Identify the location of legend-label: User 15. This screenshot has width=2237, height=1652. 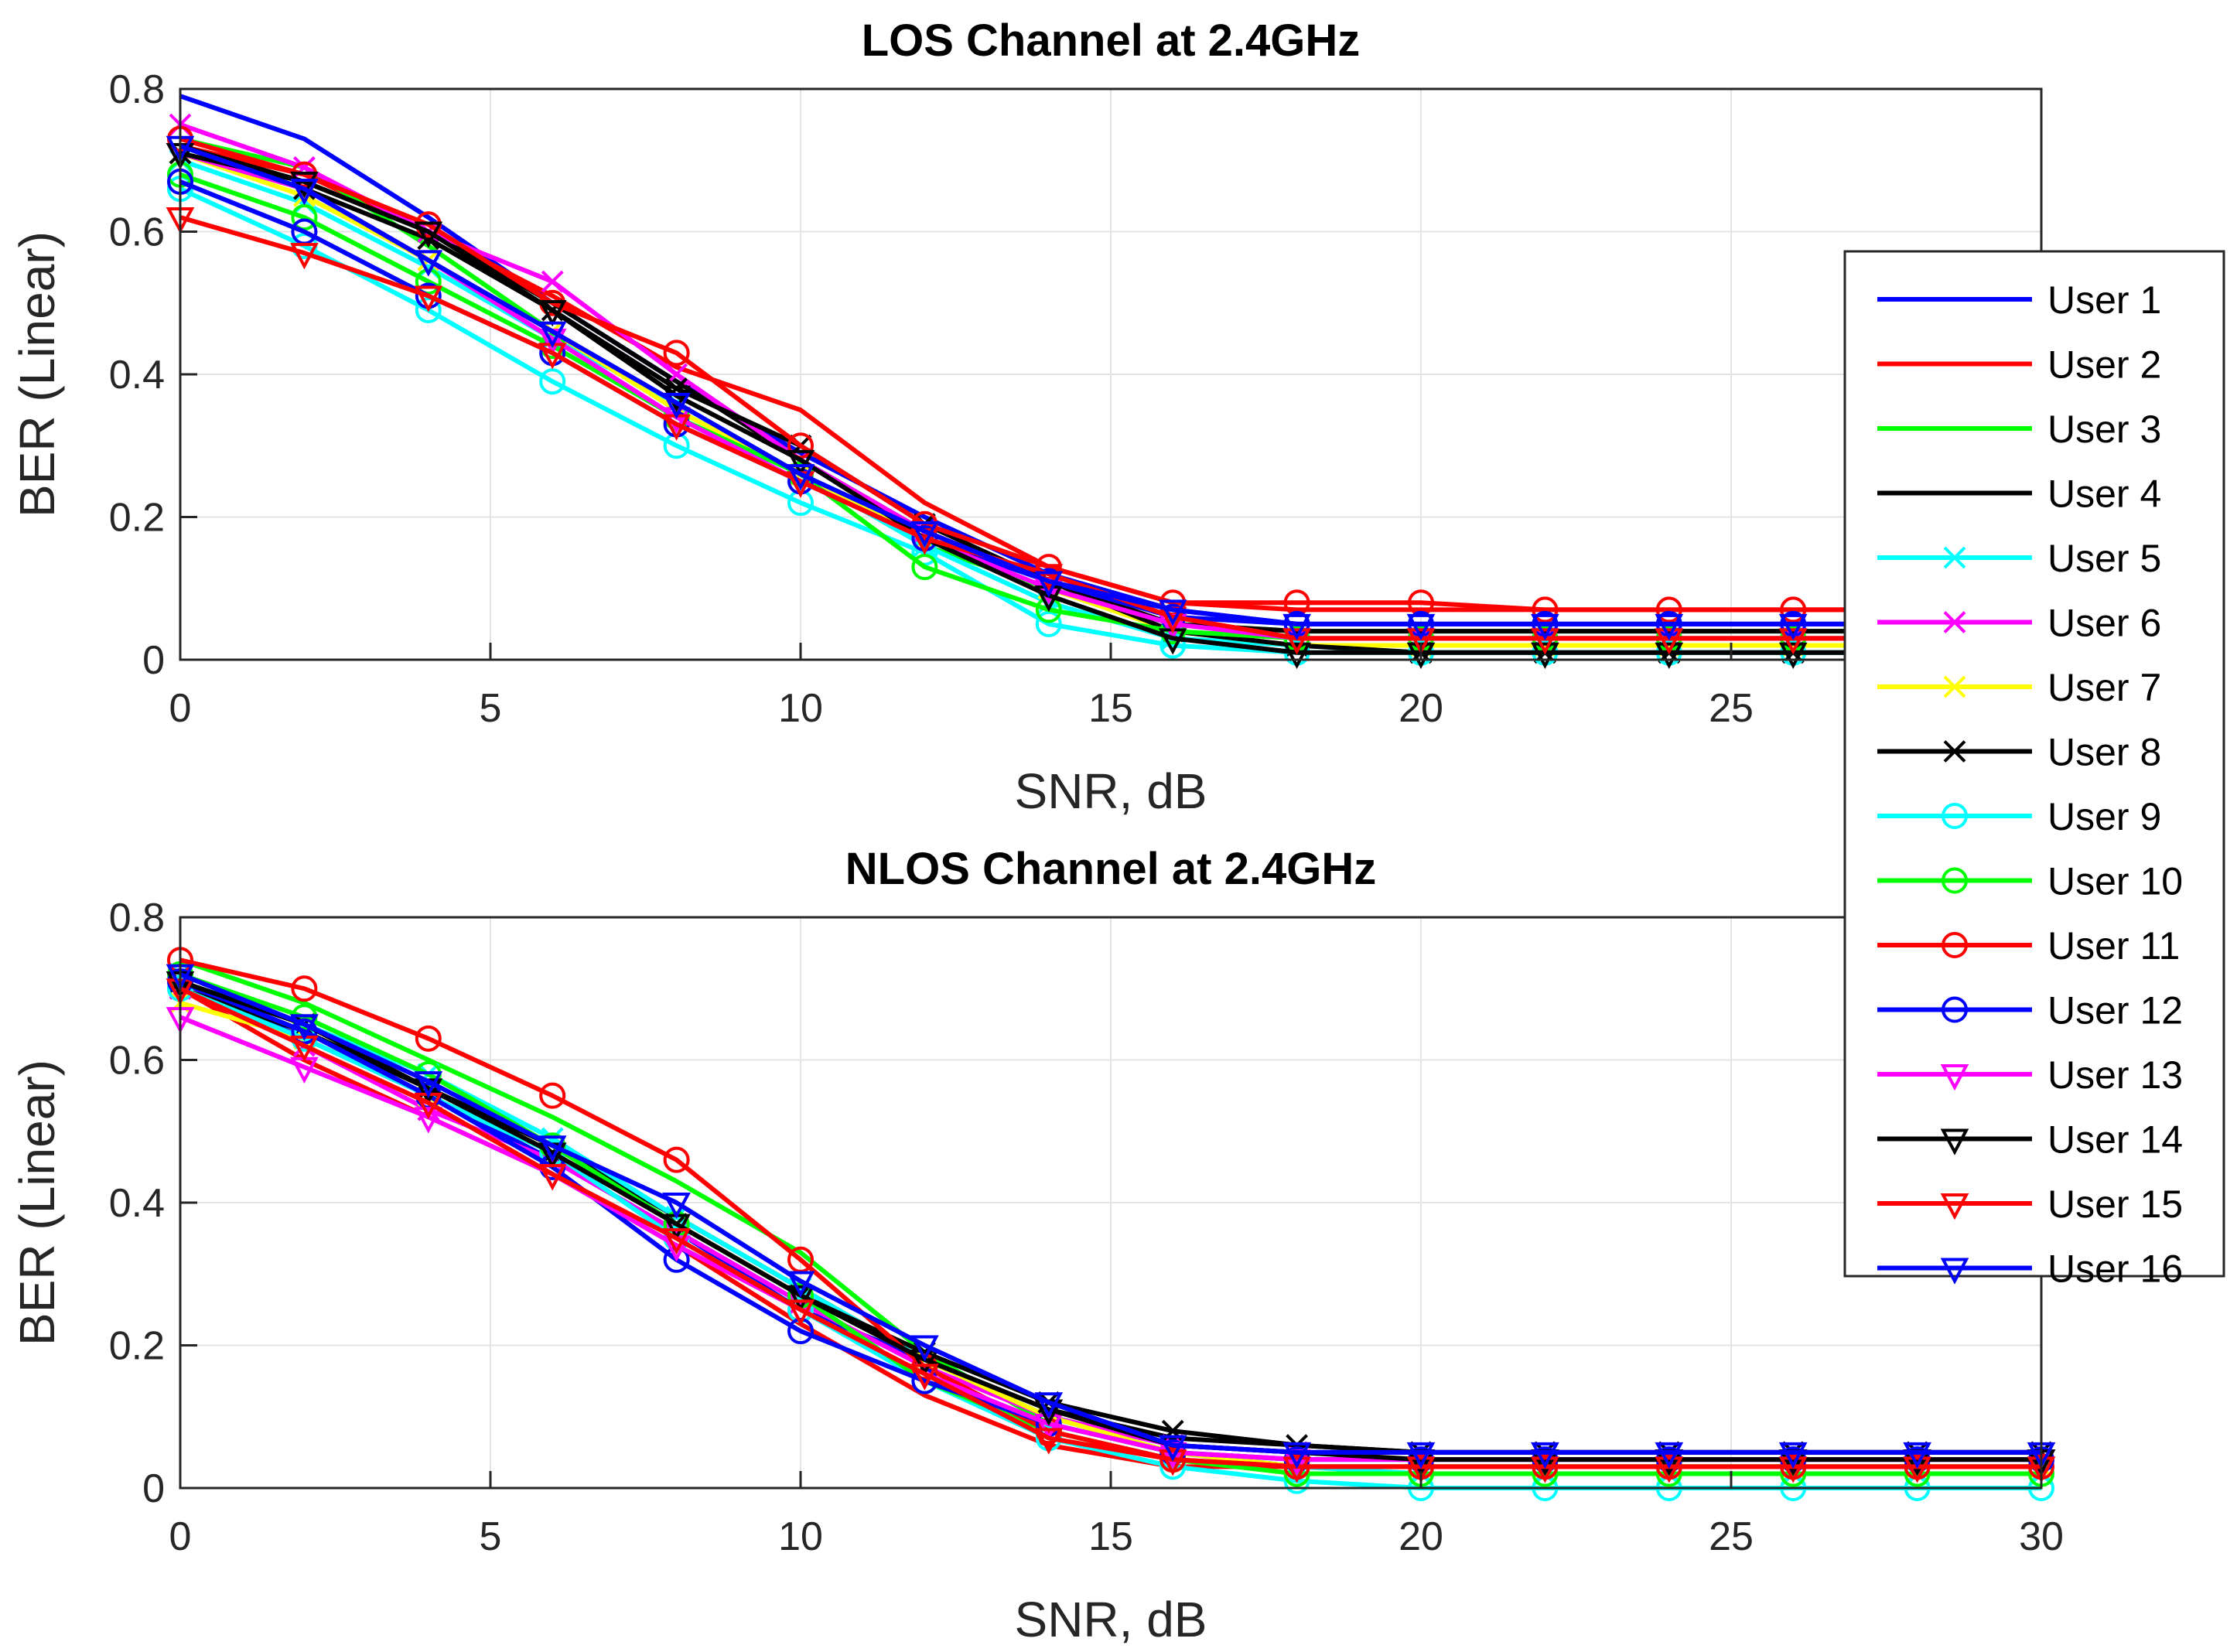
(2115, 1204).